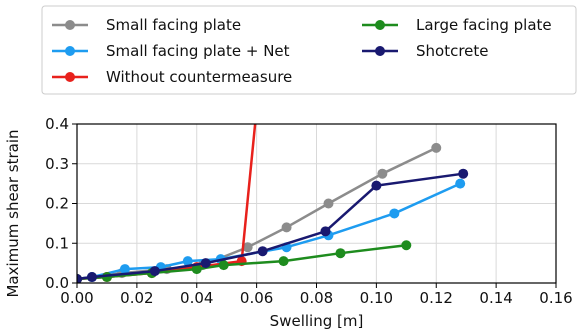 This screenshot has width=585, height=330. What do you see at coordinates (436, 298) in the screenshot?
I see `x-tick-label: 0.12` at bounding box center [436, 298].